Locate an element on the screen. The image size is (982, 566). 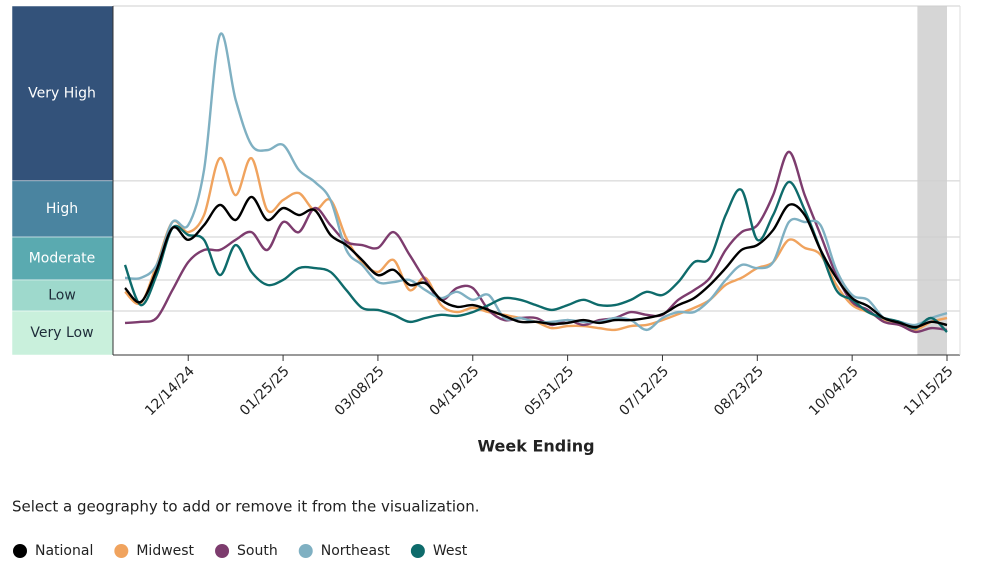
x-tick-label: 04/19/25 is located at coordinates (455, 391).